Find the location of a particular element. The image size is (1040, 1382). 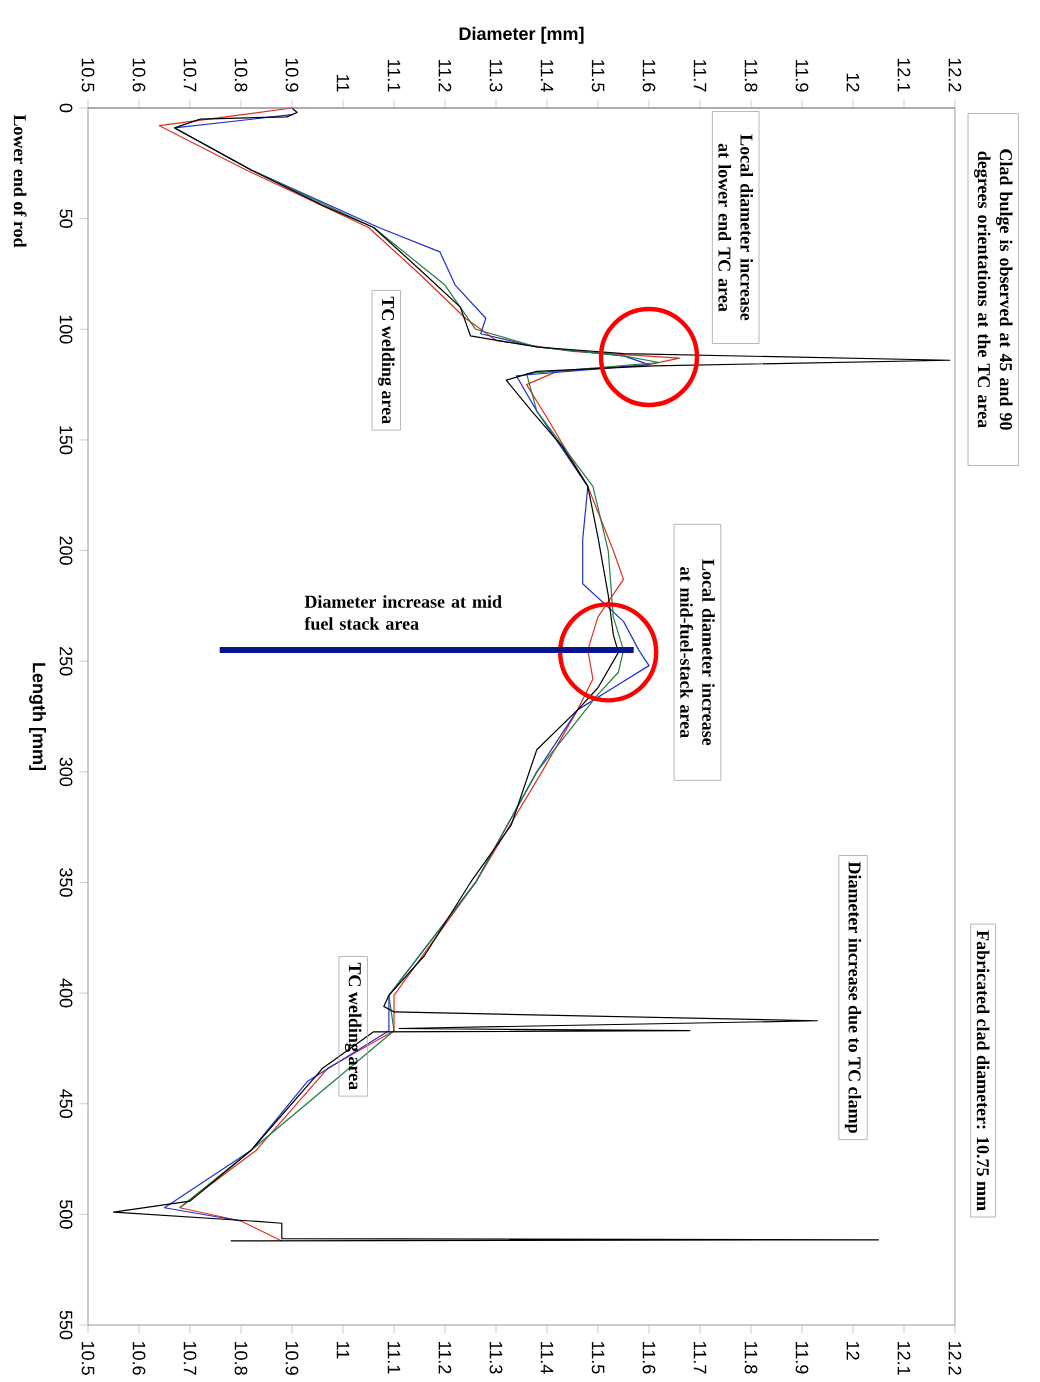

y-tick-label: 350 is located at coordinates (66, 882).